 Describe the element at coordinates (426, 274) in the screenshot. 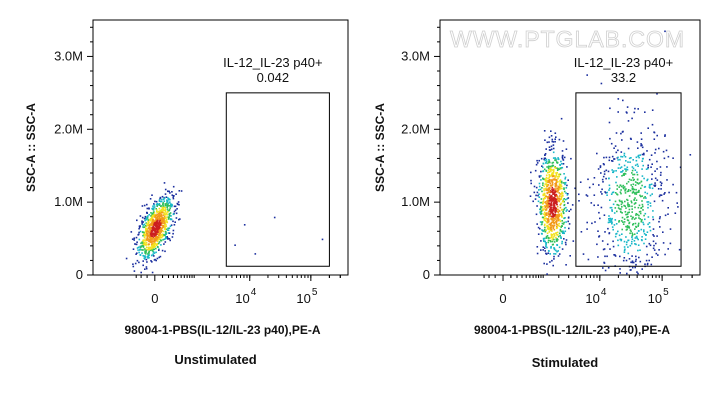

I see `y-tick-label: 0` at that location.